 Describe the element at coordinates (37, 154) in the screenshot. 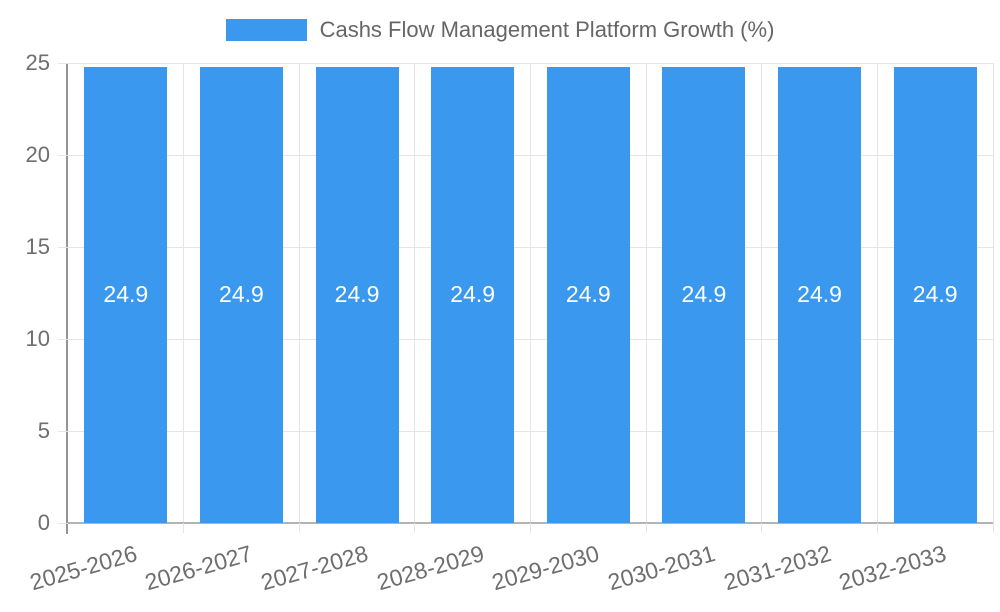

I see `y-tick-label: 20` at that location.